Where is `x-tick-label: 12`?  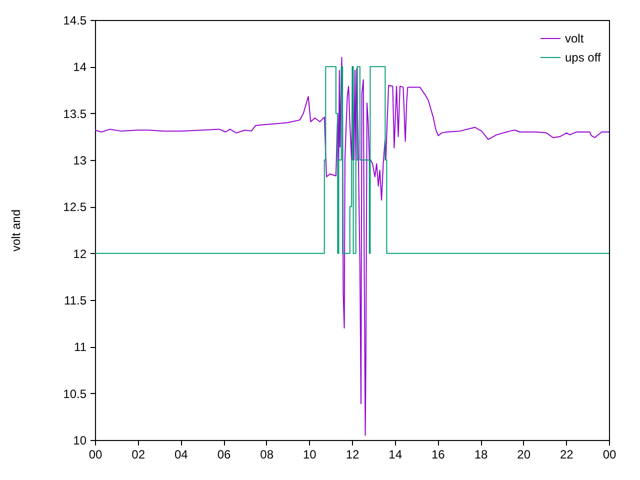 x-tick-label: 12 is located at coordinates (353, 455).